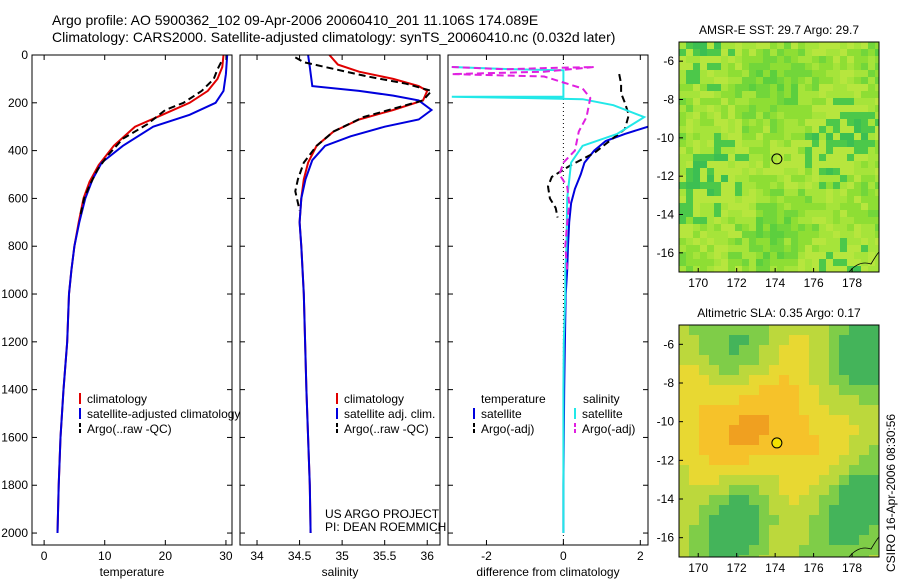 The image size is (900, 580). I want to click on x-tick-label: 35.5, so click(385, 556).